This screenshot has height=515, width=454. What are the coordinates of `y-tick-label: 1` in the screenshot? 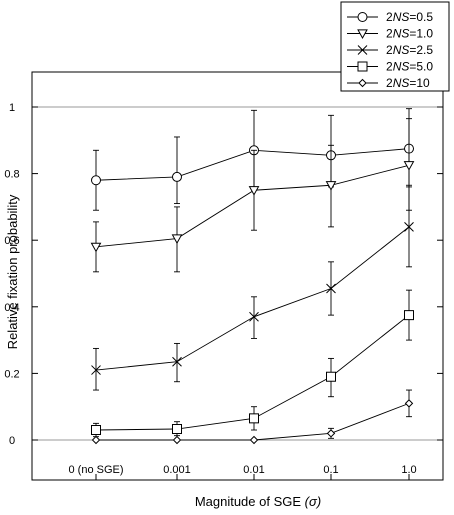 It's located at (12, 108).